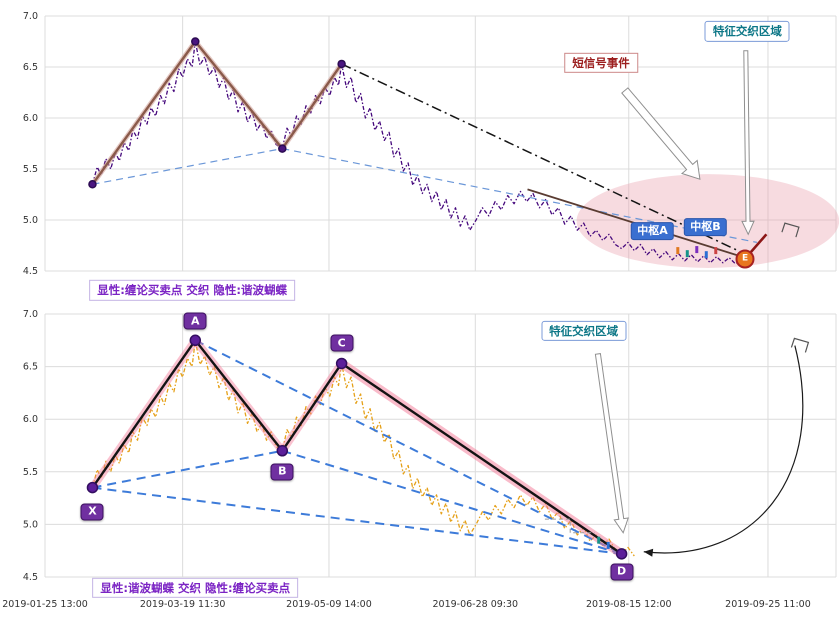 This screenshot has height=617, width=839. I want to click on dash-bd, so click(452, 502).